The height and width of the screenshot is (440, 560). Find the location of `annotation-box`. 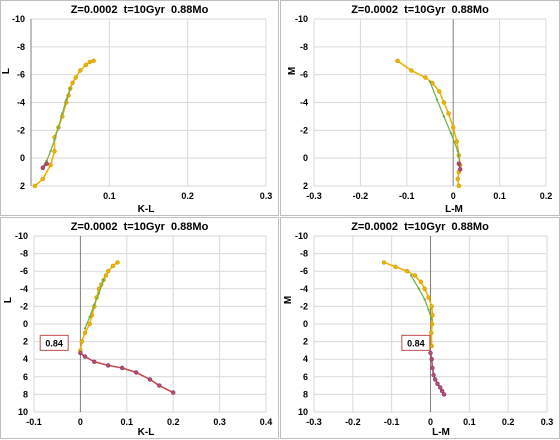

annotation-box is located at coordinates (54, 342).